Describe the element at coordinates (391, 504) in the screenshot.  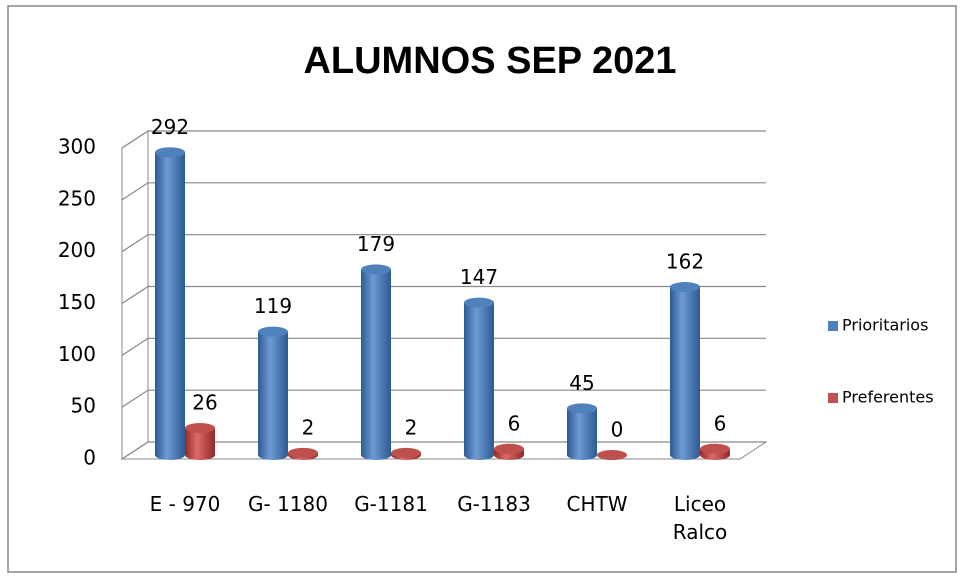
I see `x-tick-label: G-1181` at that location.